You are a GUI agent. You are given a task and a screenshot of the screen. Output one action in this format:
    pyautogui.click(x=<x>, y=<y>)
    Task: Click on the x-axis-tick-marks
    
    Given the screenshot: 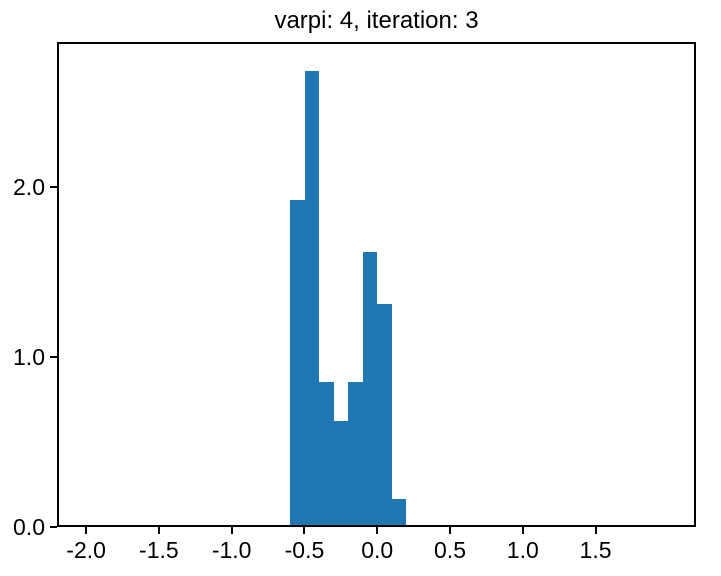 What is the action you would take?
    pyautogui.click(x=376, y=530)
    